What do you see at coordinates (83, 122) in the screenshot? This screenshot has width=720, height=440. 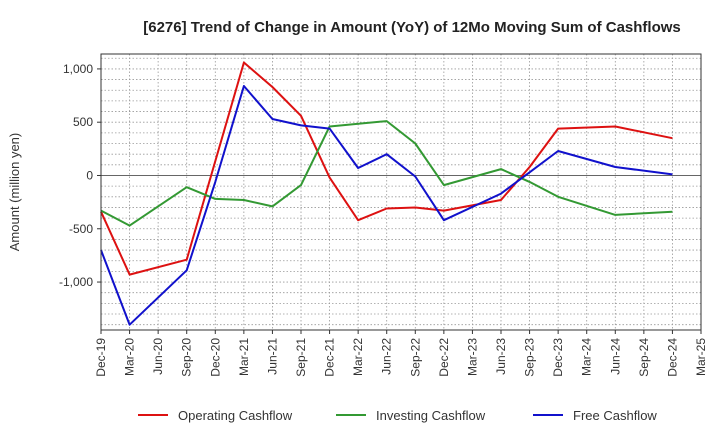 I see `y-tick-label: 500` at bounding box center [83, 122].